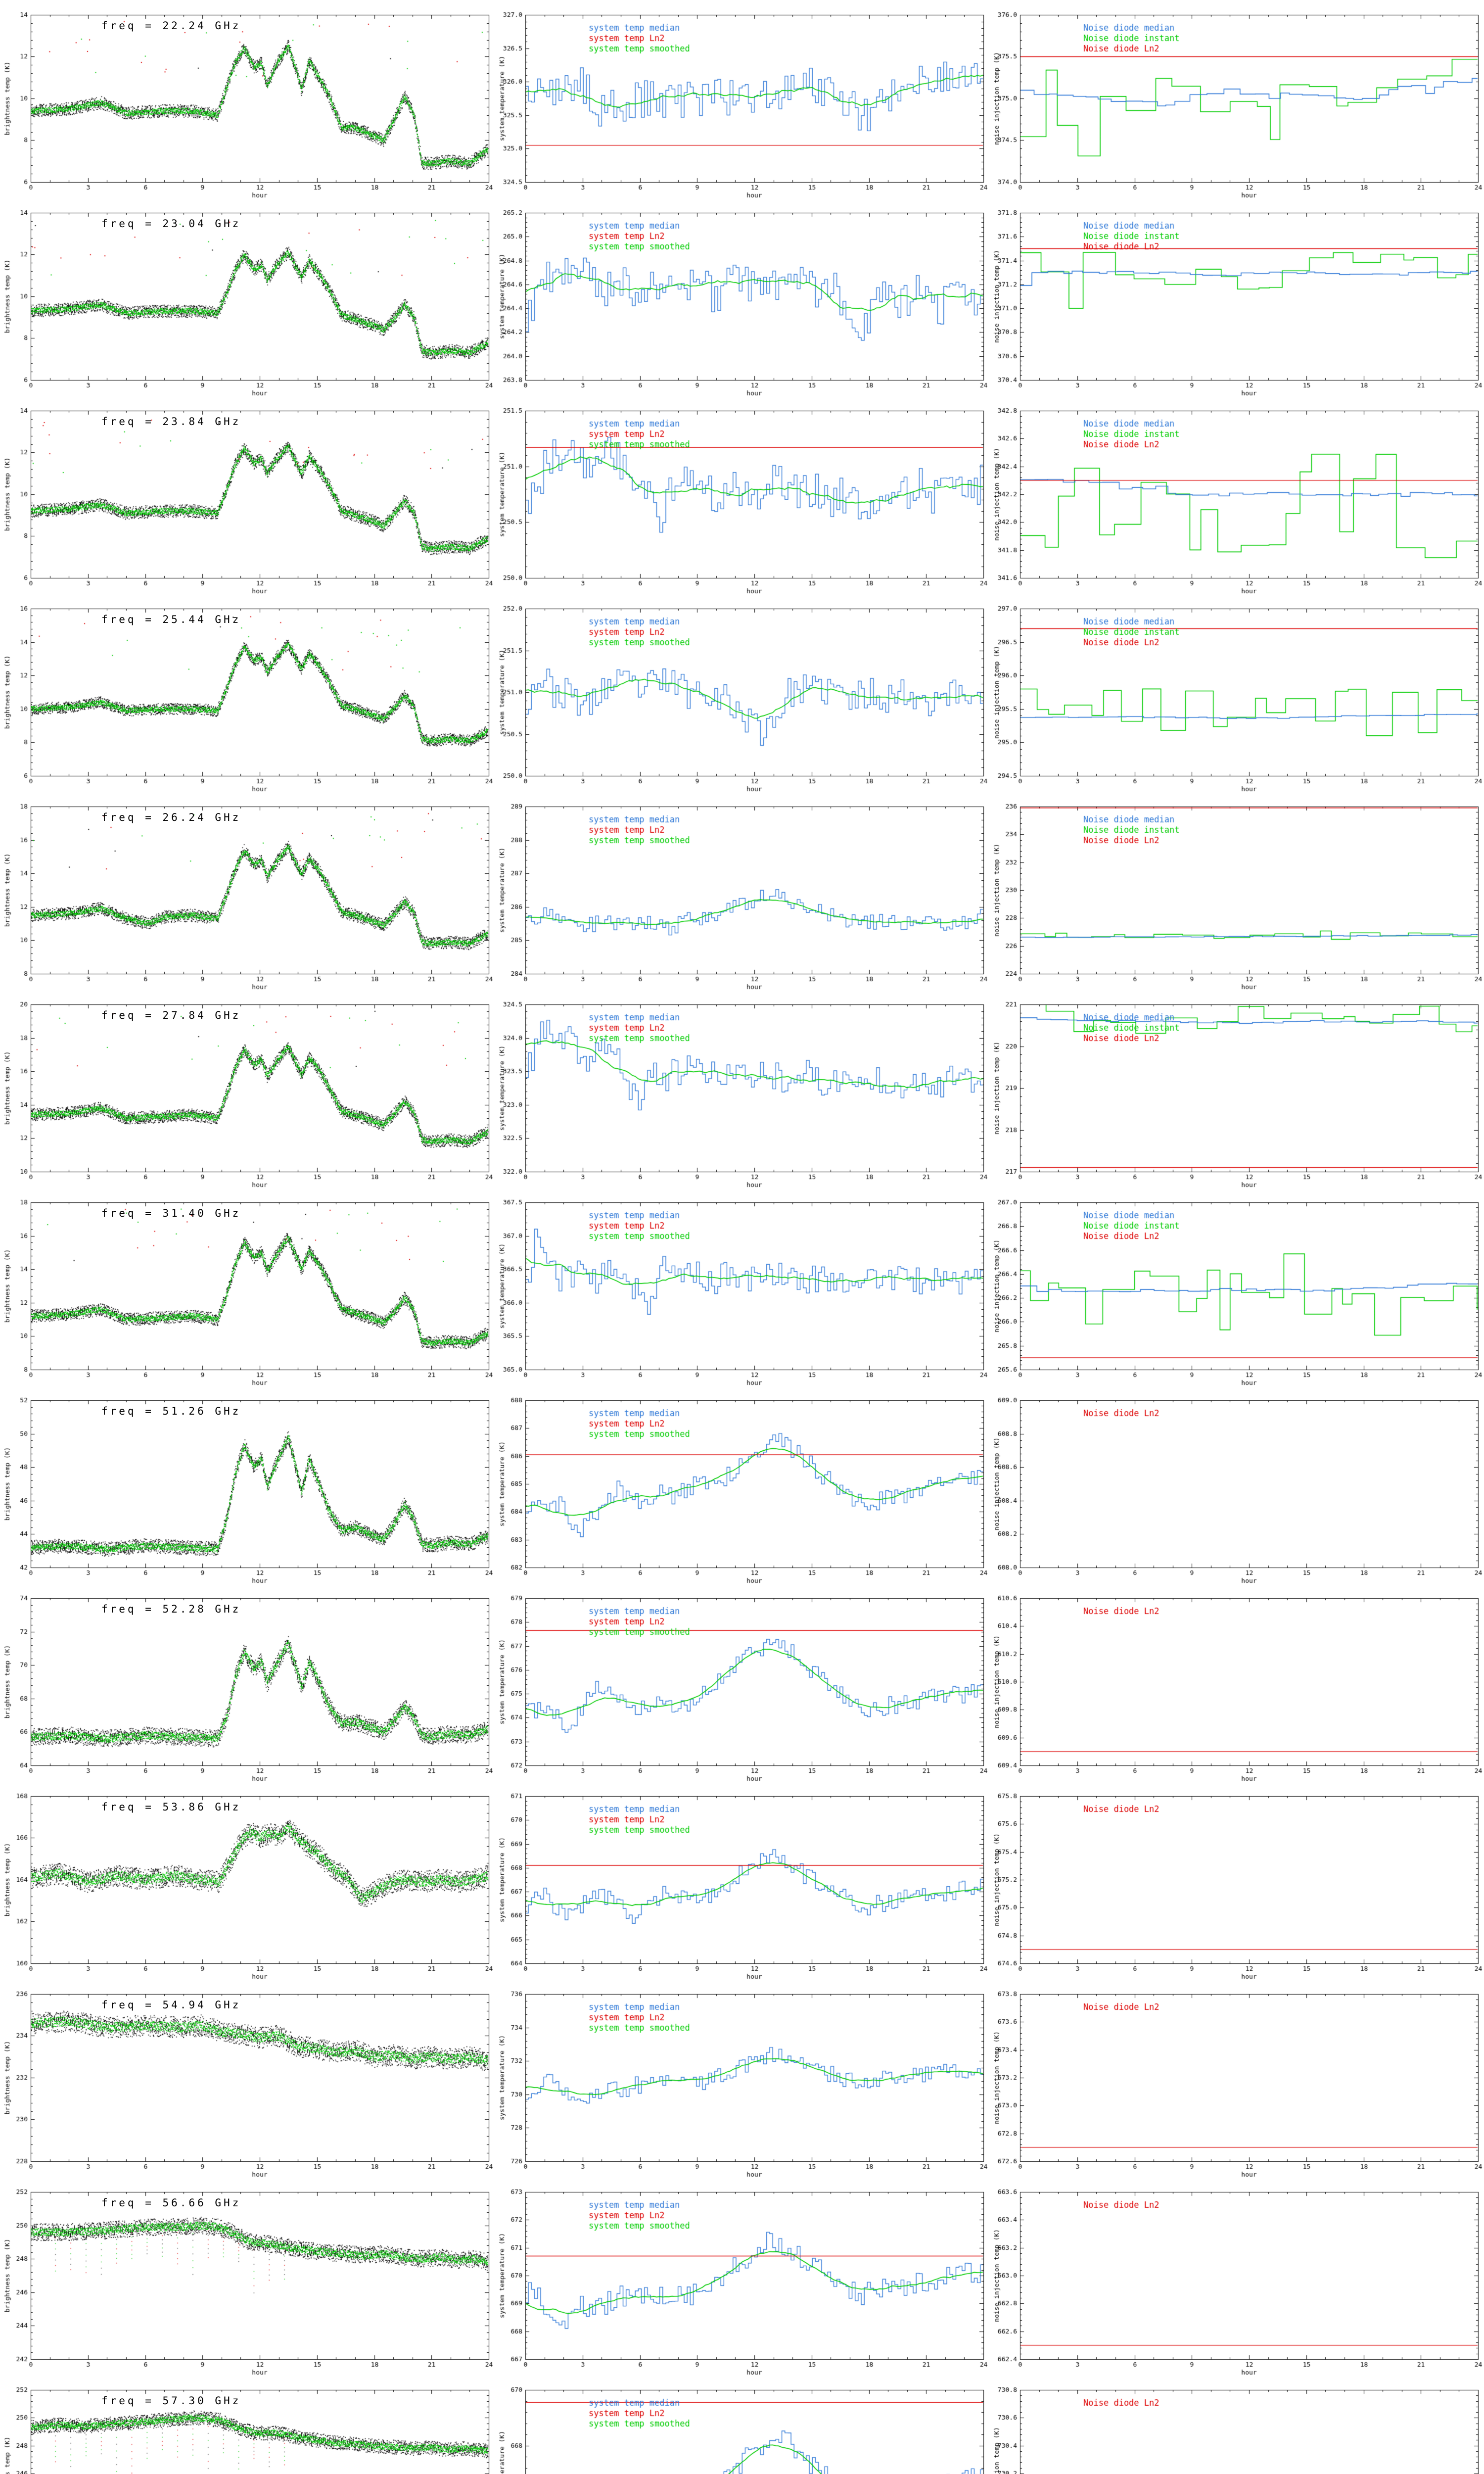 The width and height of the screenshot is (1484, 2474). I want to click on middle-plot-row2, so click(742, 297).